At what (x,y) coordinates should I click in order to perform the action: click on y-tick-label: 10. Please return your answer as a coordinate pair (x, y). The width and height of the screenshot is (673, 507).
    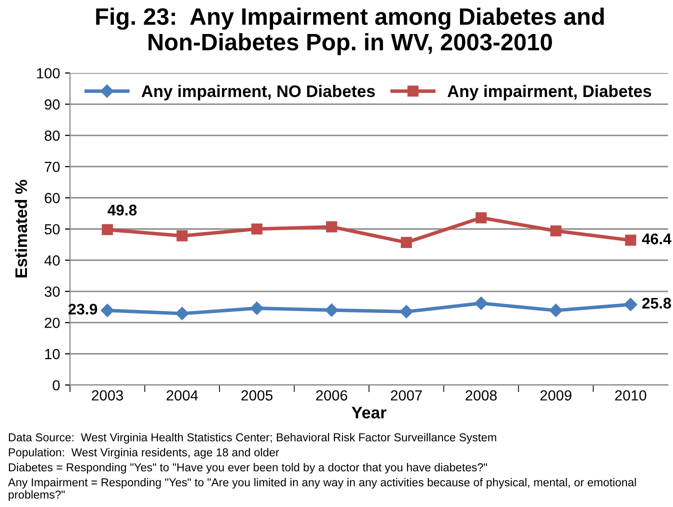
    Looking at the image, I should click on (52, 354).